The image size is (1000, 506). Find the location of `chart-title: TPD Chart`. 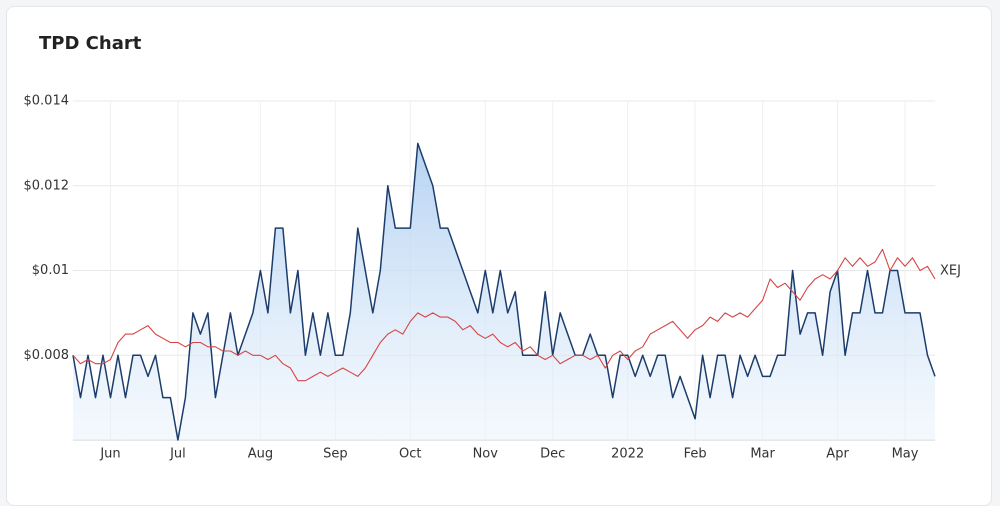

chart-title: TPD Chart is located at coordinates (90, 43).